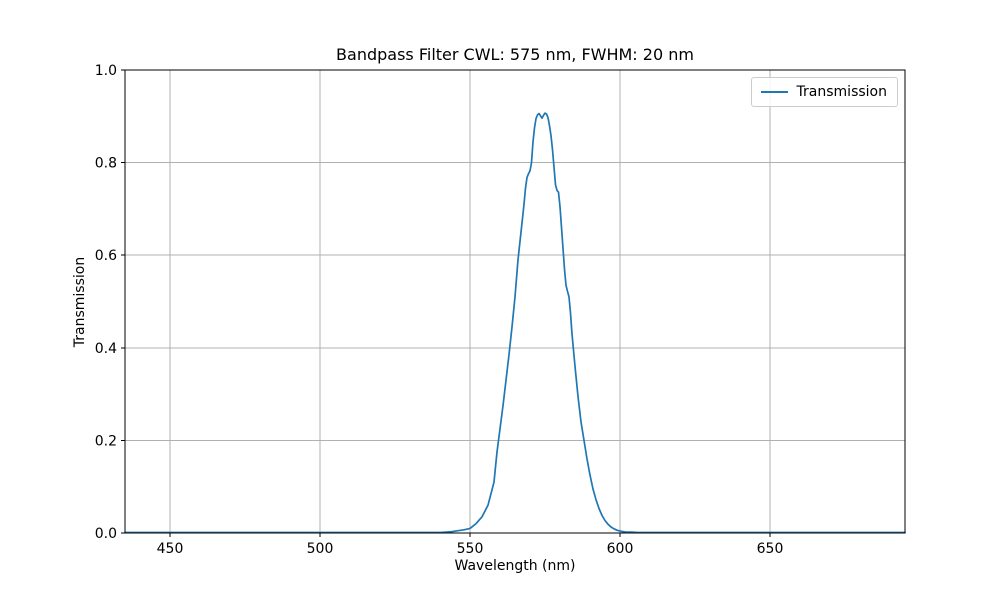 The width and height of the screenshot is (1000, 600). Describe the element at coordinates (80, 302) in the screenshot. I see `y-axis-label: Transmission` at that location.